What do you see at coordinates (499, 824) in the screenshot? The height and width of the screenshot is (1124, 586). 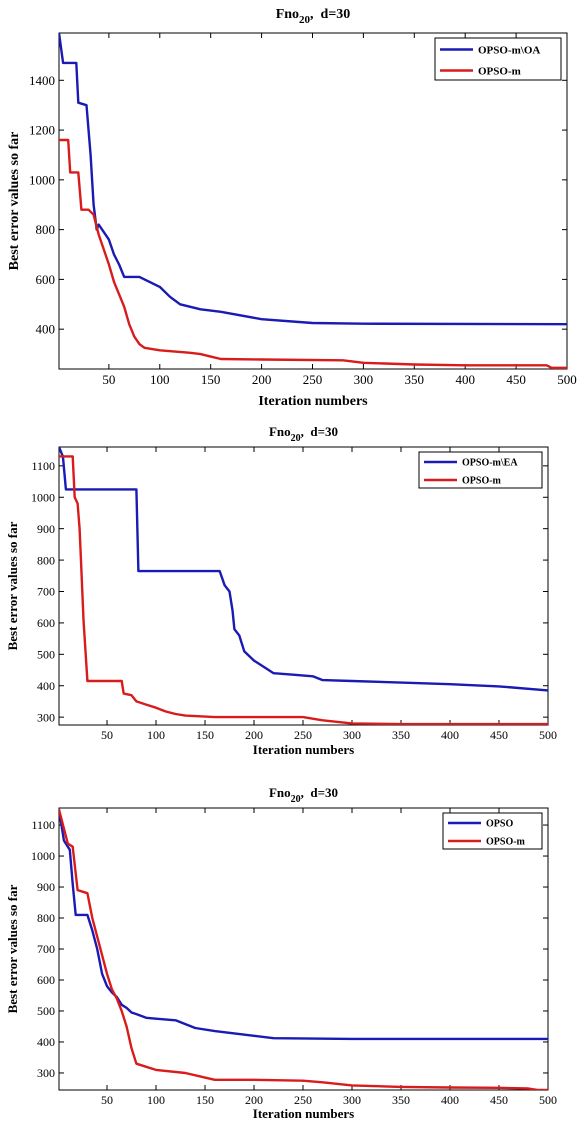 I see `legend-entry: OPSO` at bounding box center [499, 824].